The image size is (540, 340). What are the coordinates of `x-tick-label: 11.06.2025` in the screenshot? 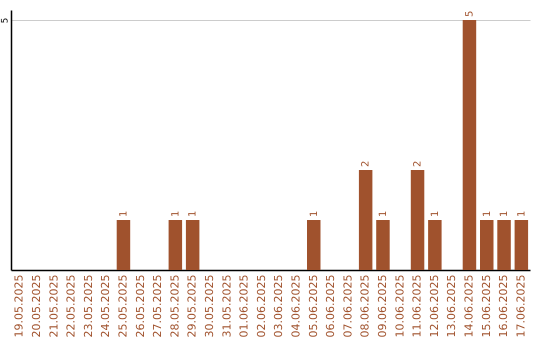 It's located at (417, 306).